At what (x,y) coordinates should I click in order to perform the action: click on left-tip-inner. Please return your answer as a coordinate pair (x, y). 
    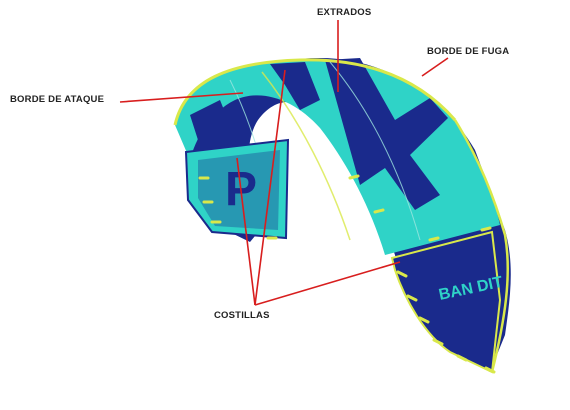
    Looking at the image, I should click on (239, 190).